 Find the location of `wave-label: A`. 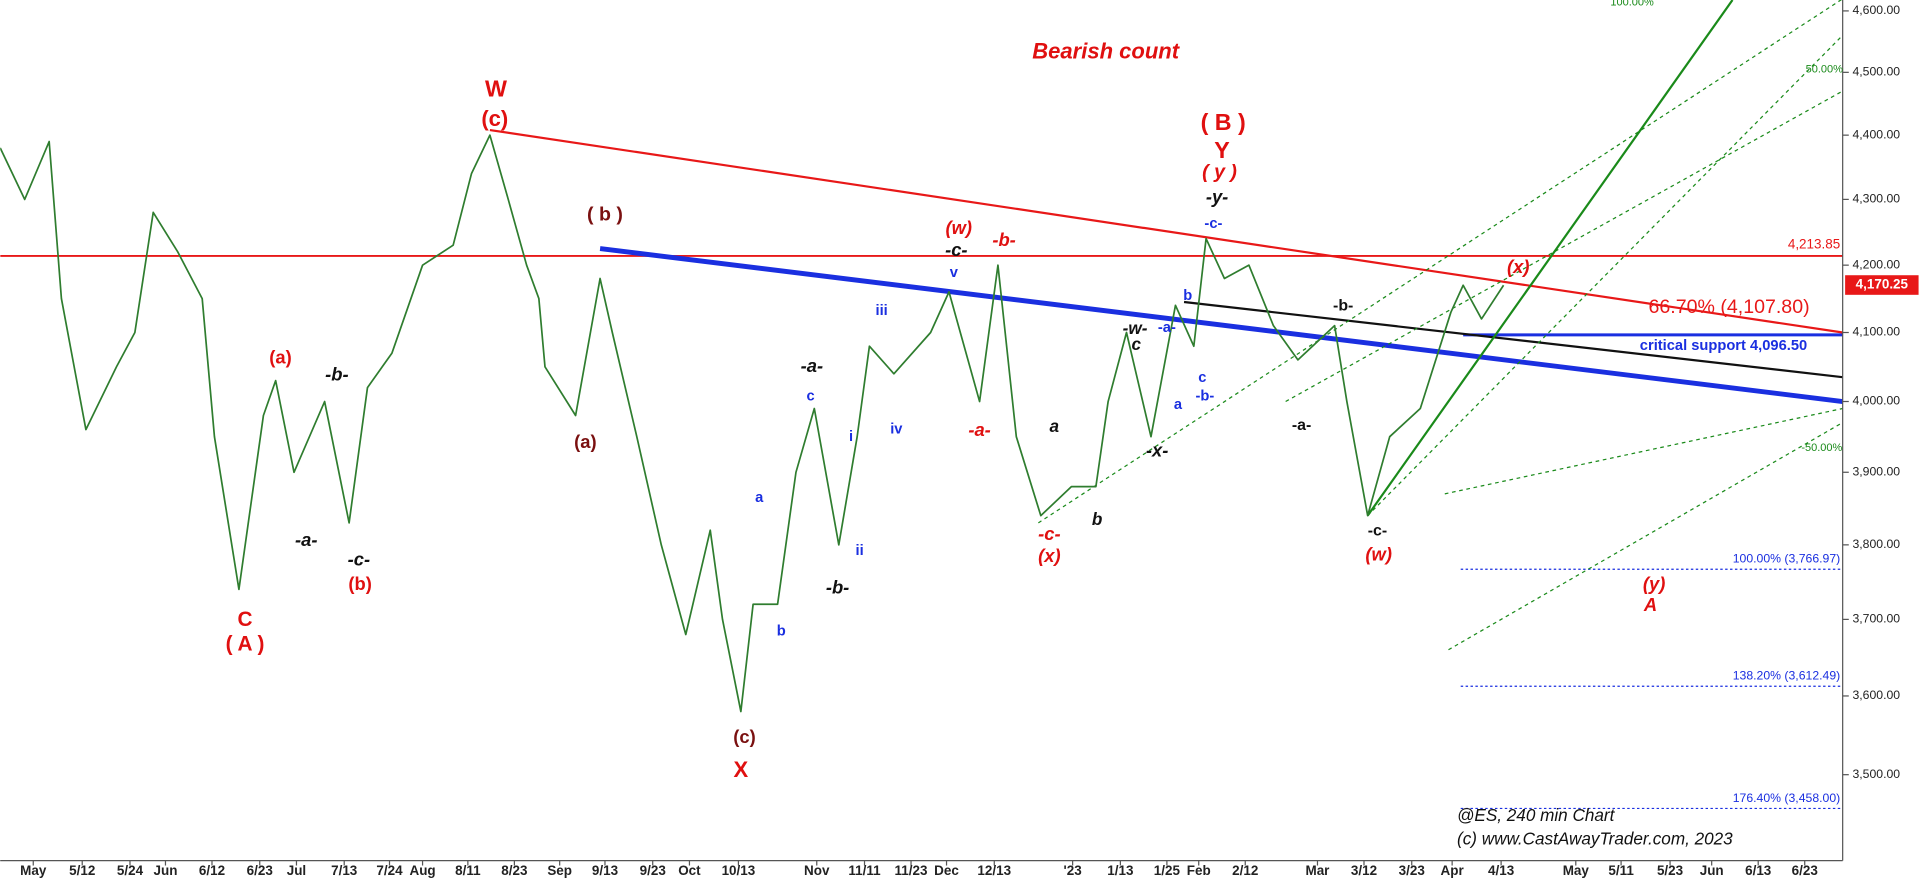

wave-label: A is located at coordinates (1650, 604).